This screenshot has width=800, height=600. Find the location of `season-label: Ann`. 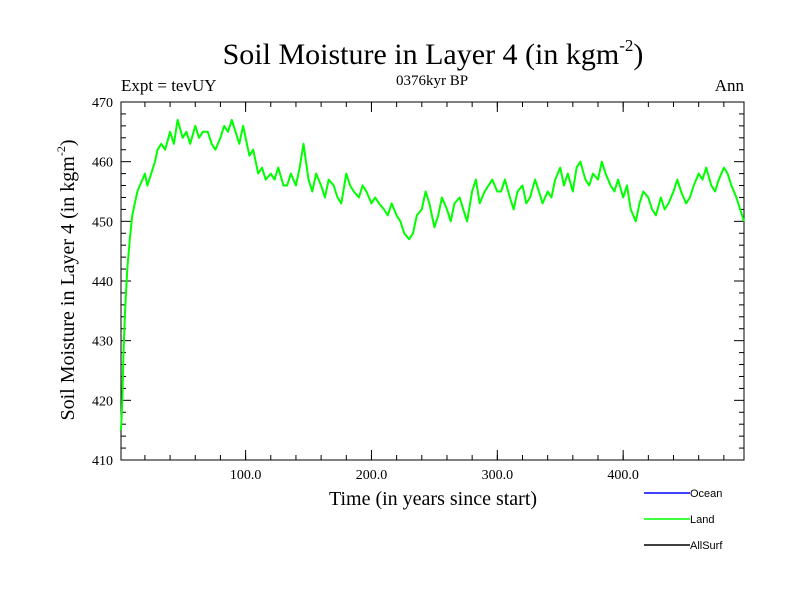

season-label: Ann is located at coordinates (730, 85).